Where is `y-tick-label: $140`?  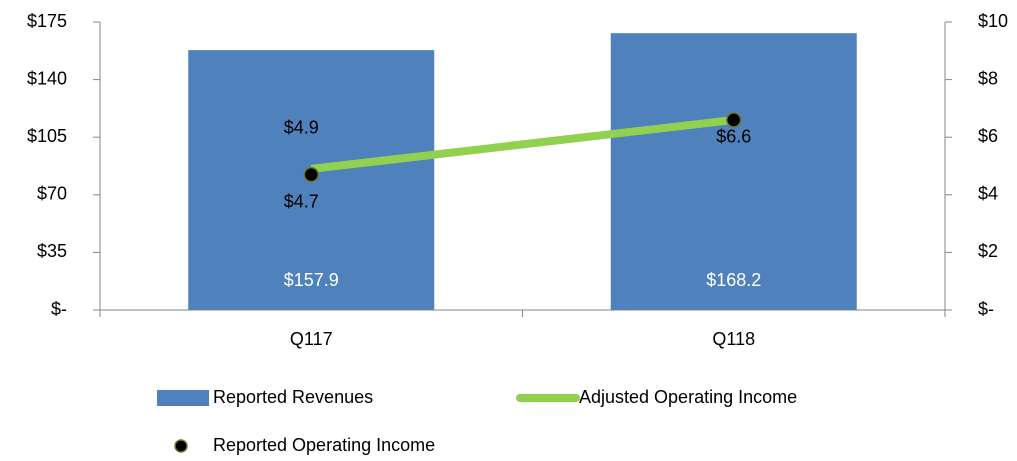 y-tick-label: $140 is located at coordinates (47, 78).